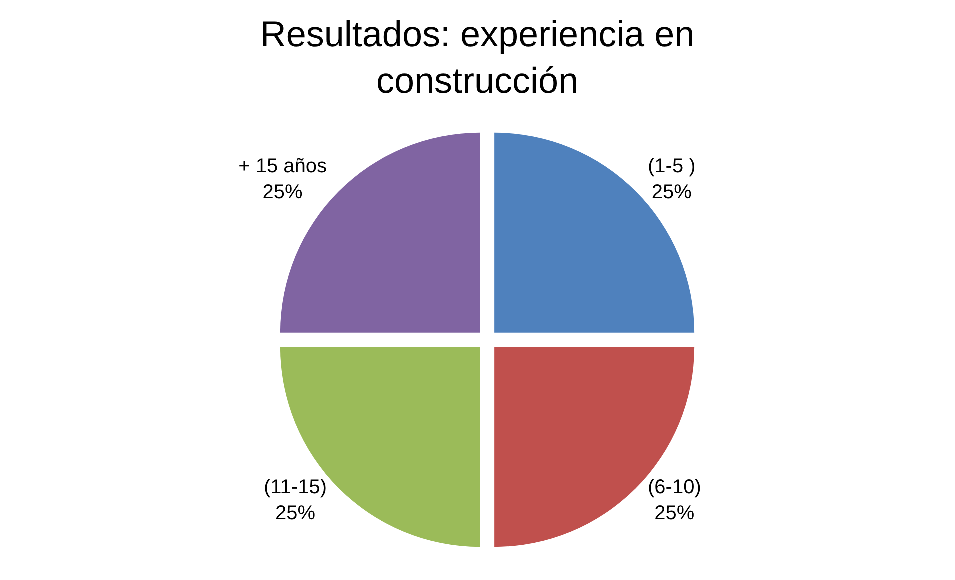 The height and width of the screenshot is (580, 955). Describe the element at coordinates (283, 167) in the screenshot. I see `slice-label: + 15 años` at that location.